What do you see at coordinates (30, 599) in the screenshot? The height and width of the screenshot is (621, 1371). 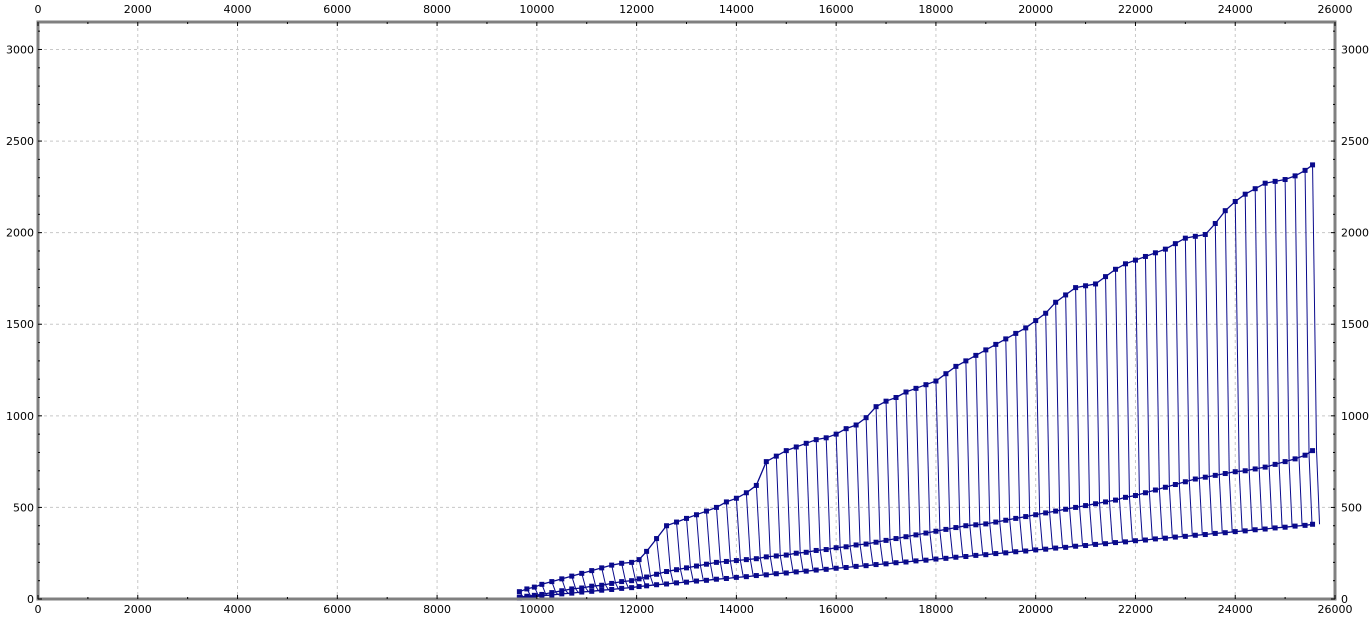 I see `y-tick-label-left: 0` at bounding box center [30, 599].